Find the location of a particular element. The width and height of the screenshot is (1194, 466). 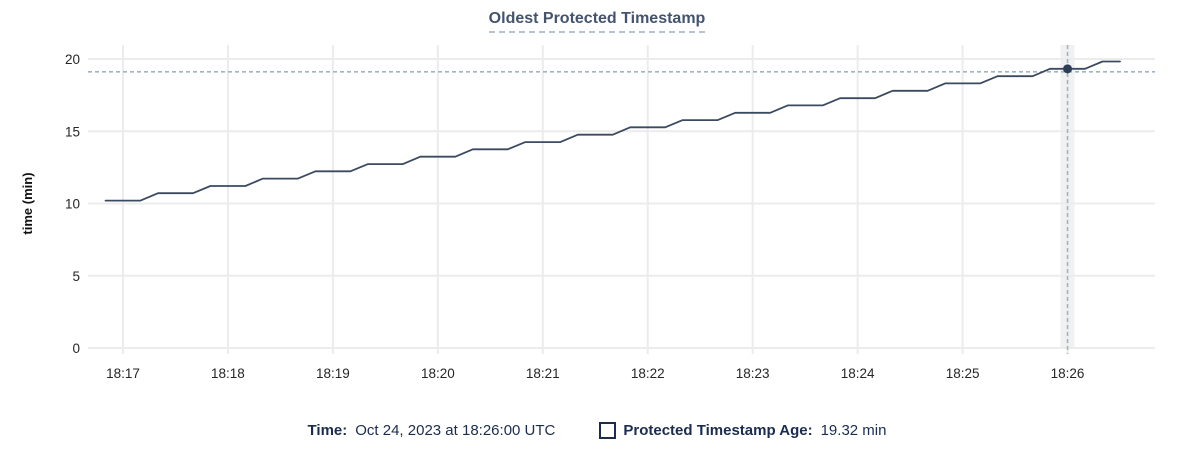

chart-title: Oldest Protected Timestamp is located at coordinates (597, 21).